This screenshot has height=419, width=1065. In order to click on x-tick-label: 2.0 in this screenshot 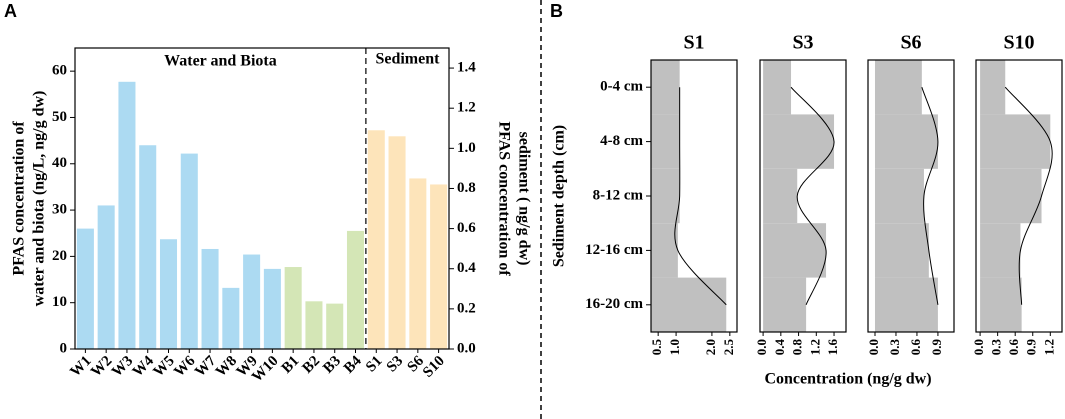, I will do `click(710, 347)`.